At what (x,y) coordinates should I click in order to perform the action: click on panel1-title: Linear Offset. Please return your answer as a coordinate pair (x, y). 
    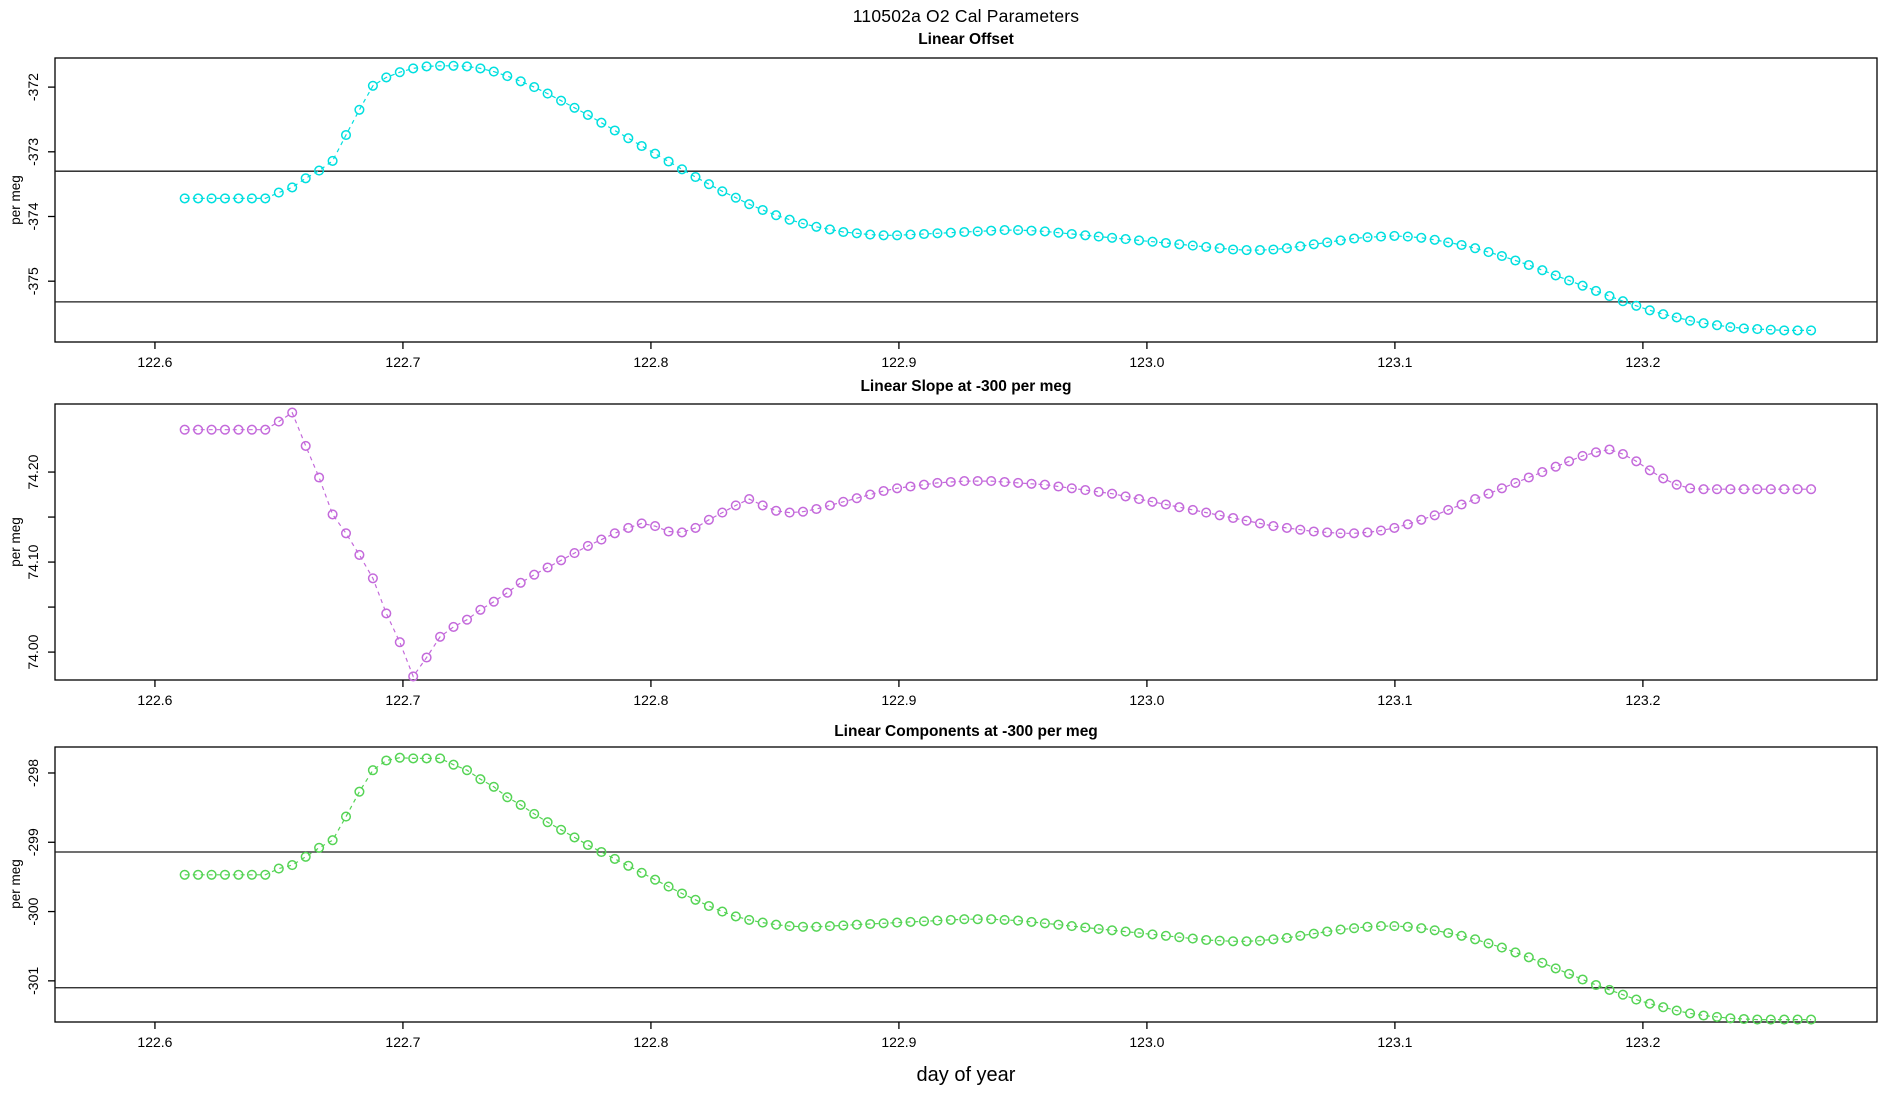
    Looking at the image, I should click on (966, 39).